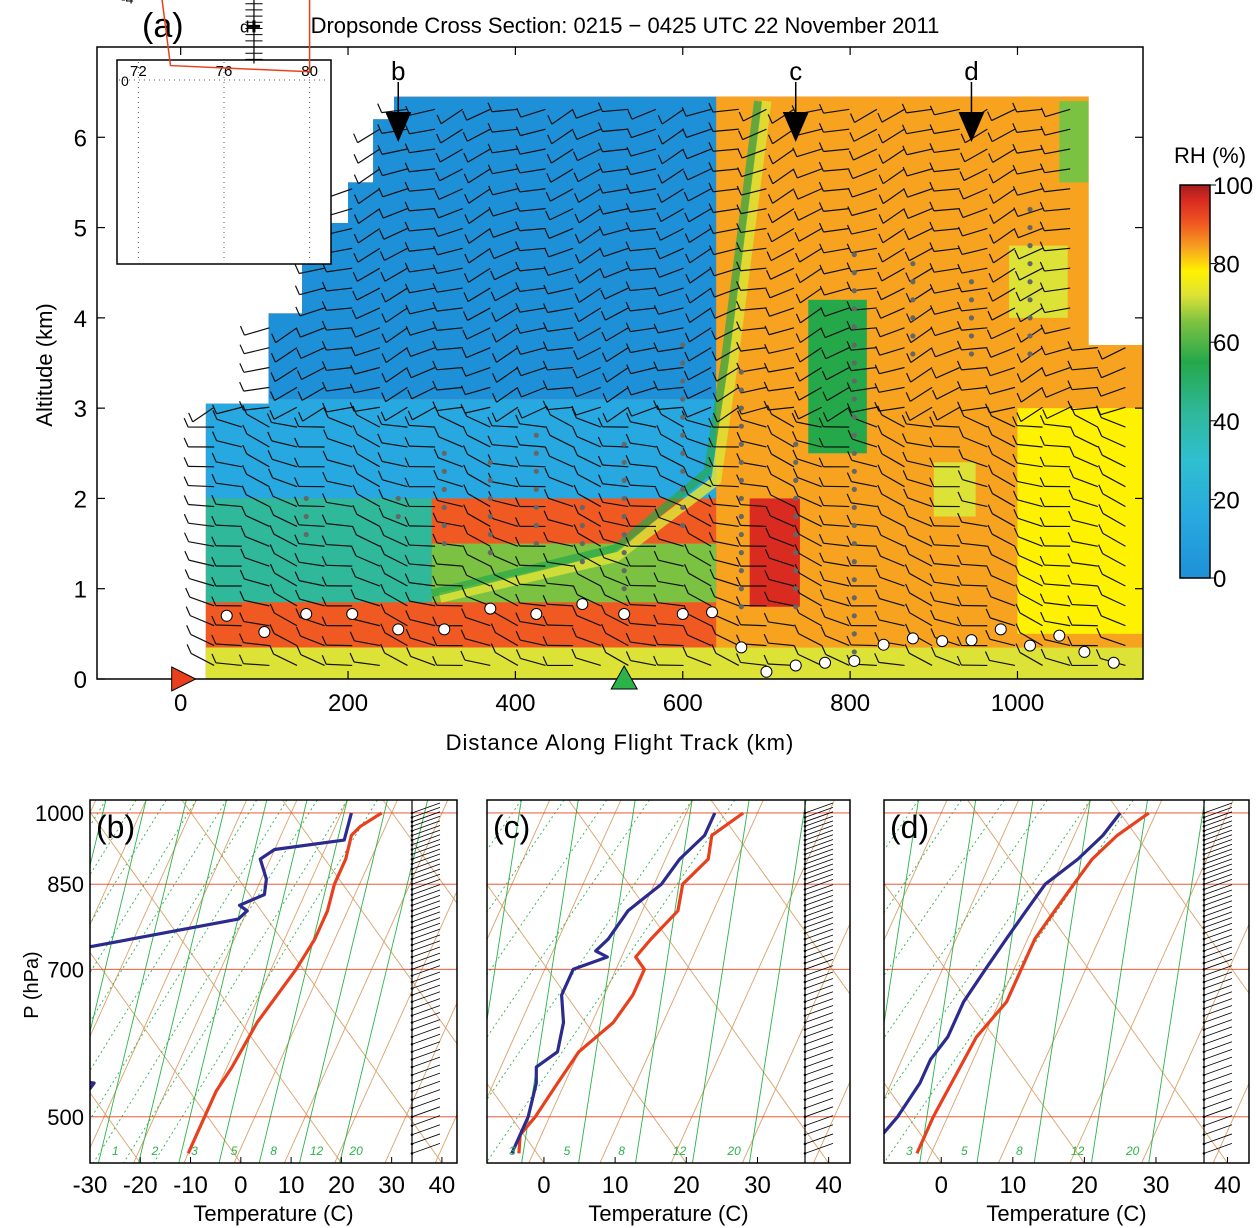 The height and width of the screenshot is (1228, 1259). Describe the element at coordinates (461, 625) in the screenshot. I see `rh-layer` at that location.